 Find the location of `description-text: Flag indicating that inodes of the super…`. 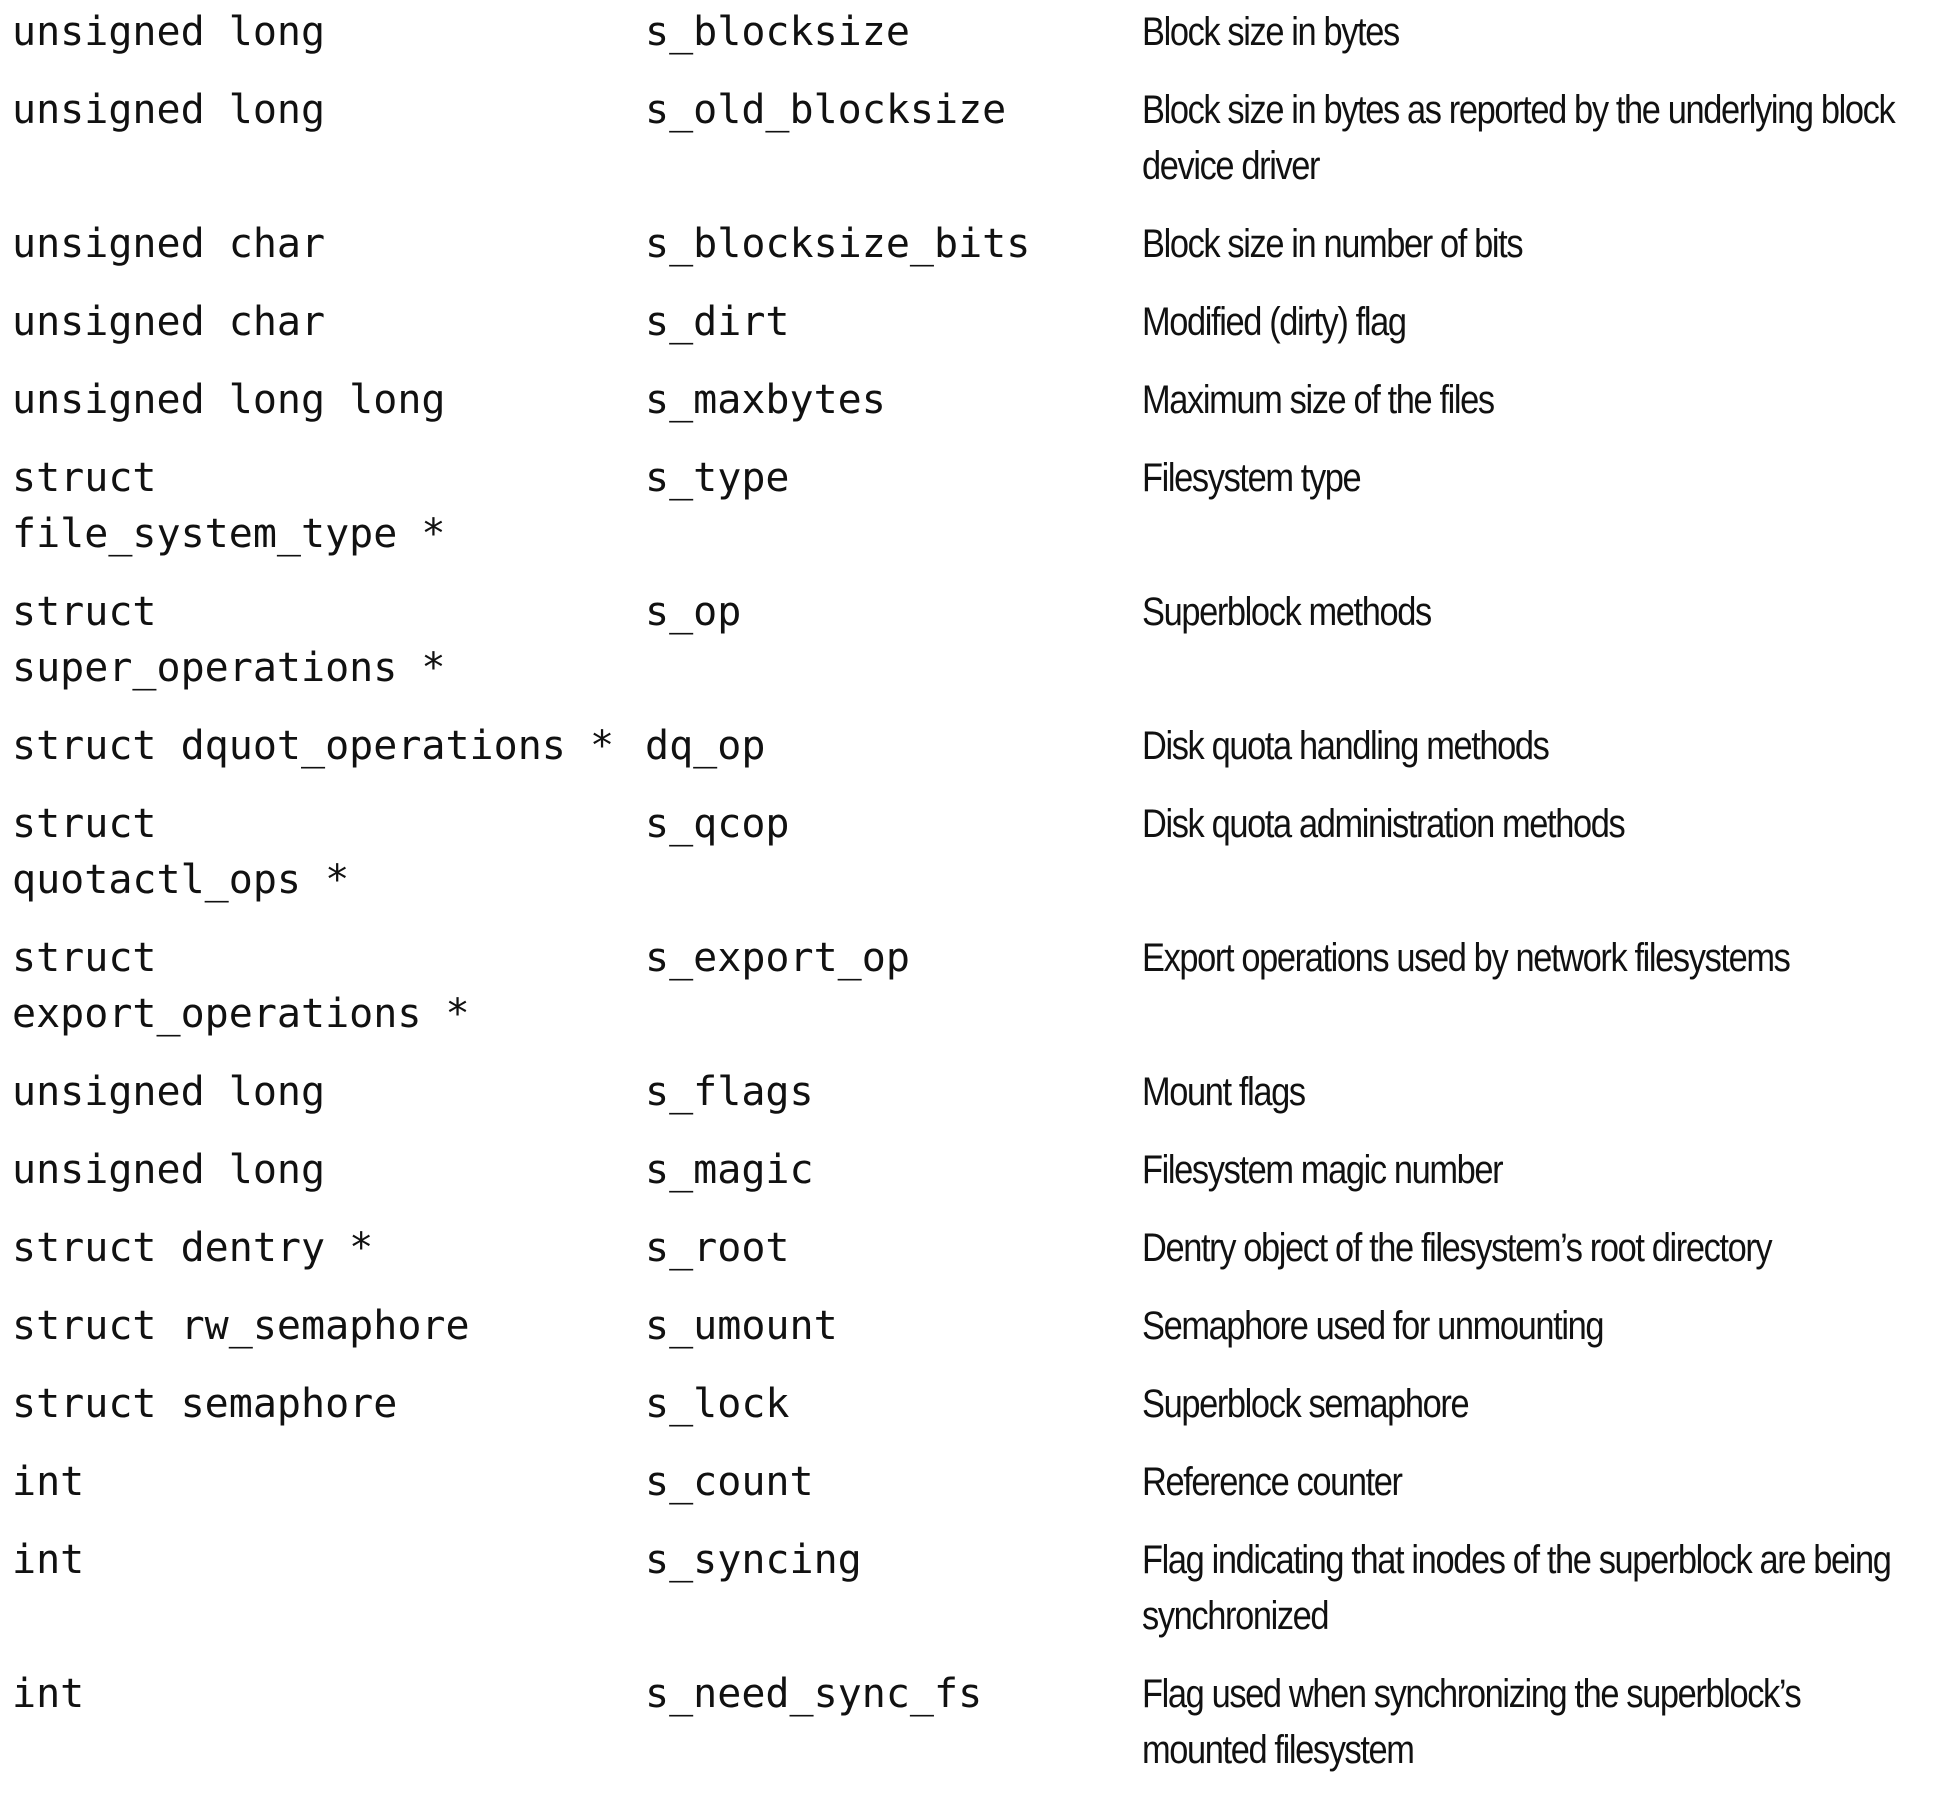

description-text: Flag indicating that inodes of the super… is located at coordinates (1517, 1588).